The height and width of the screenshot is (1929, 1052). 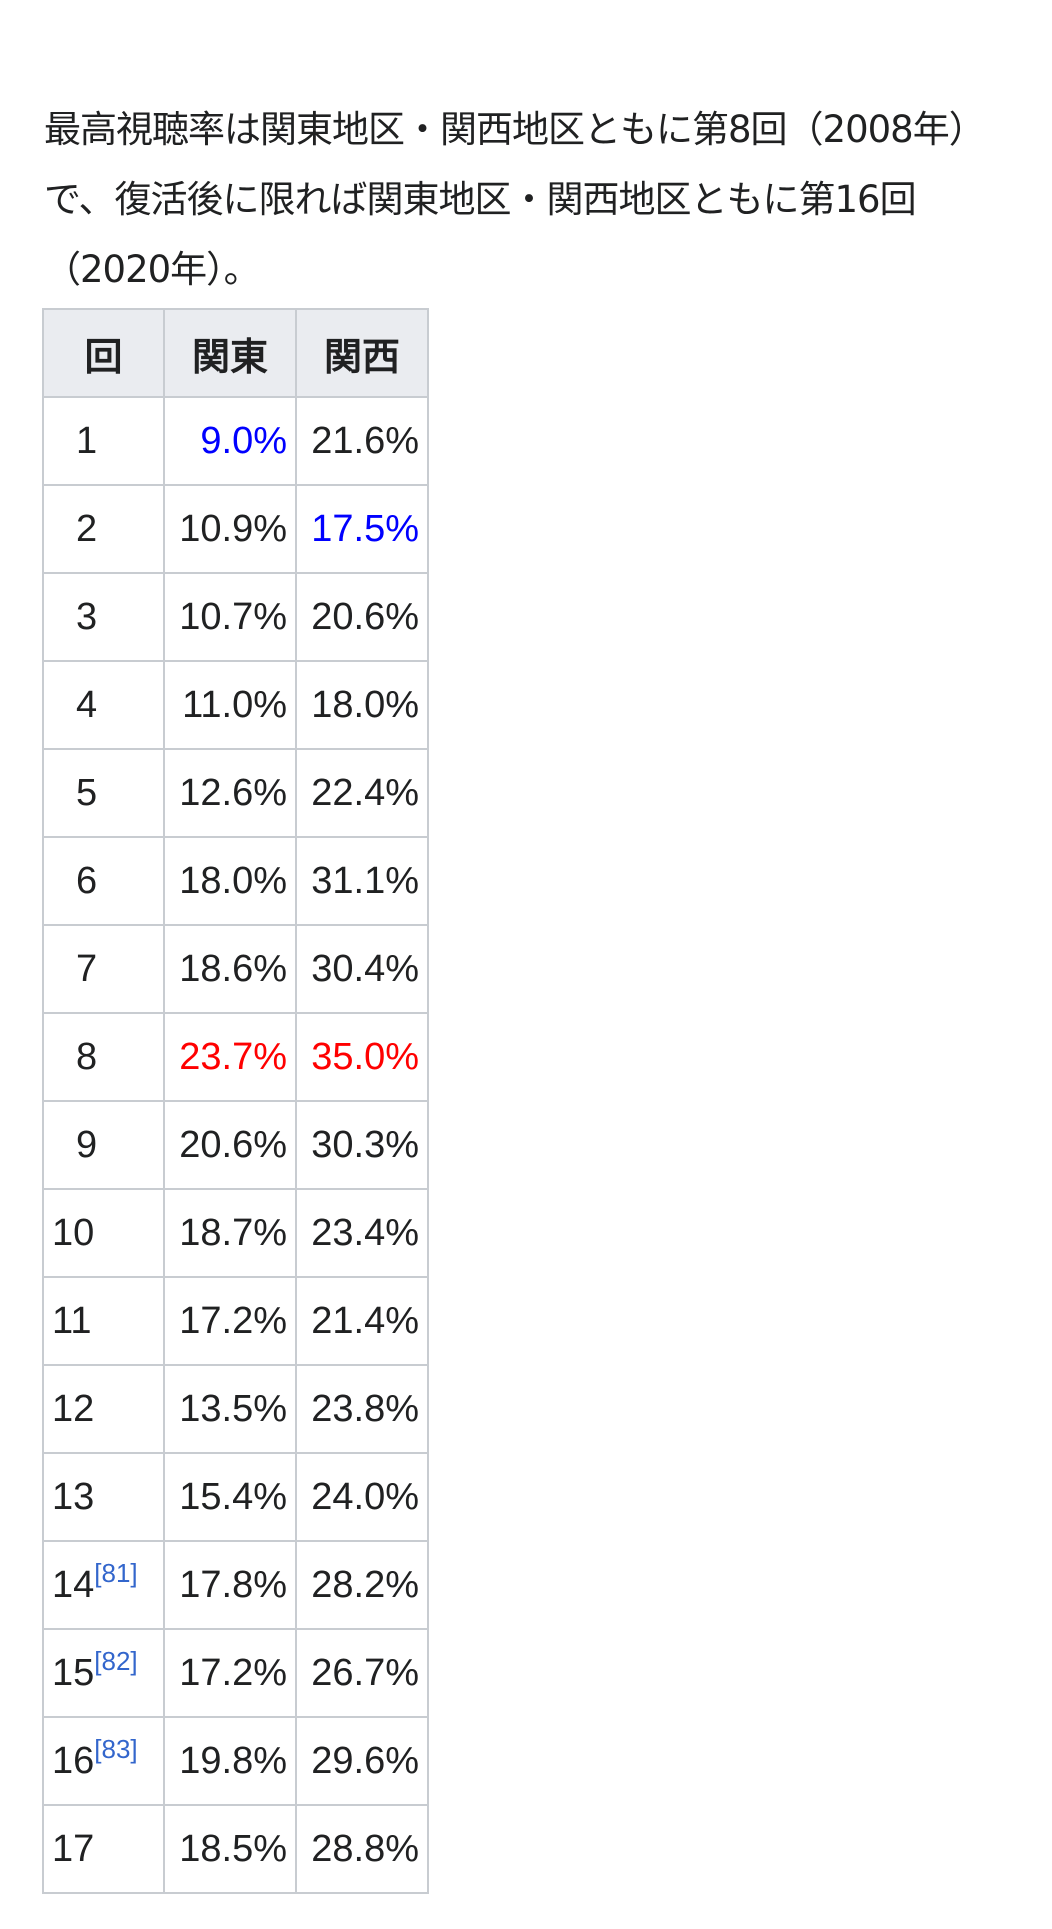 What do you see at coordinates (230, 1849) in the screenshot?
I see `kanto-rating: 18.5%` at bounding box center [230, 1849].